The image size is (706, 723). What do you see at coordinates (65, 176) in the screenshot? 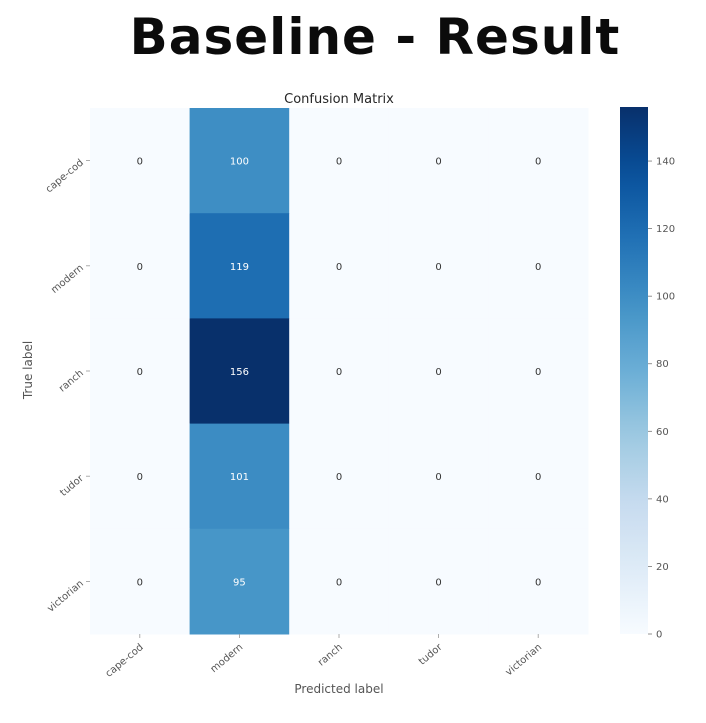
I see `y-tick-label: cape-cod` at bounding box center [65, 176].